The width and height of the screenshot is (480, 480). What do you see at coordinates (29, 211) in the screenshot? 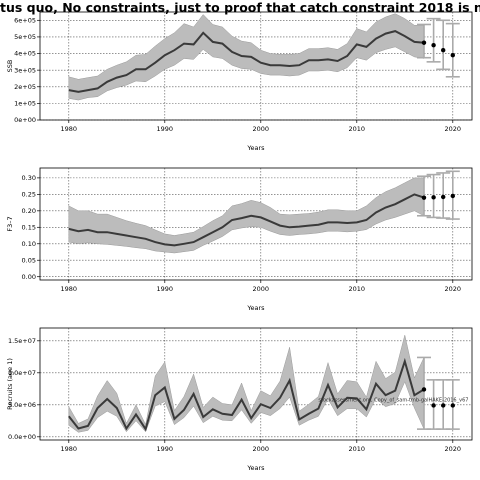
I see `f-ytick-label-4: 0.20` at bounding box center [29, 211].